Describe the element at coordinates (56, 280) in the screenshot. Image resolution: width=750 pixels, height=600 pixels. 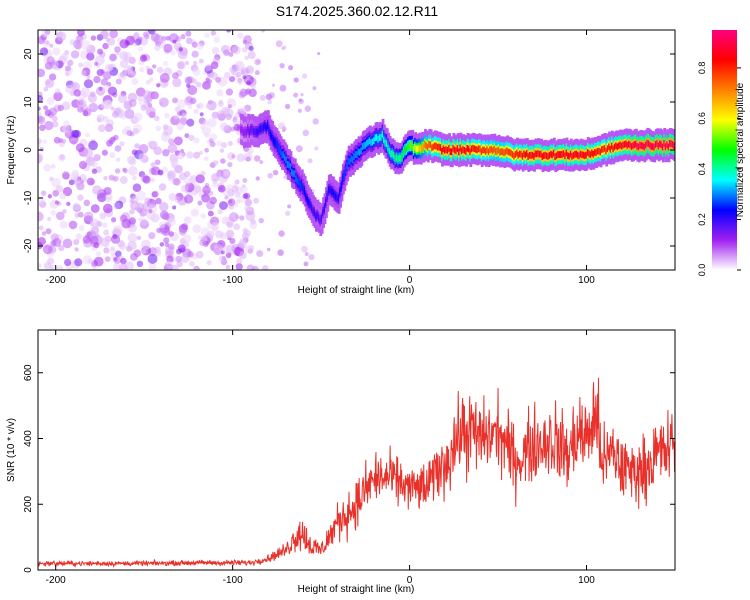
I see `x-tick-label: -200` at that location.